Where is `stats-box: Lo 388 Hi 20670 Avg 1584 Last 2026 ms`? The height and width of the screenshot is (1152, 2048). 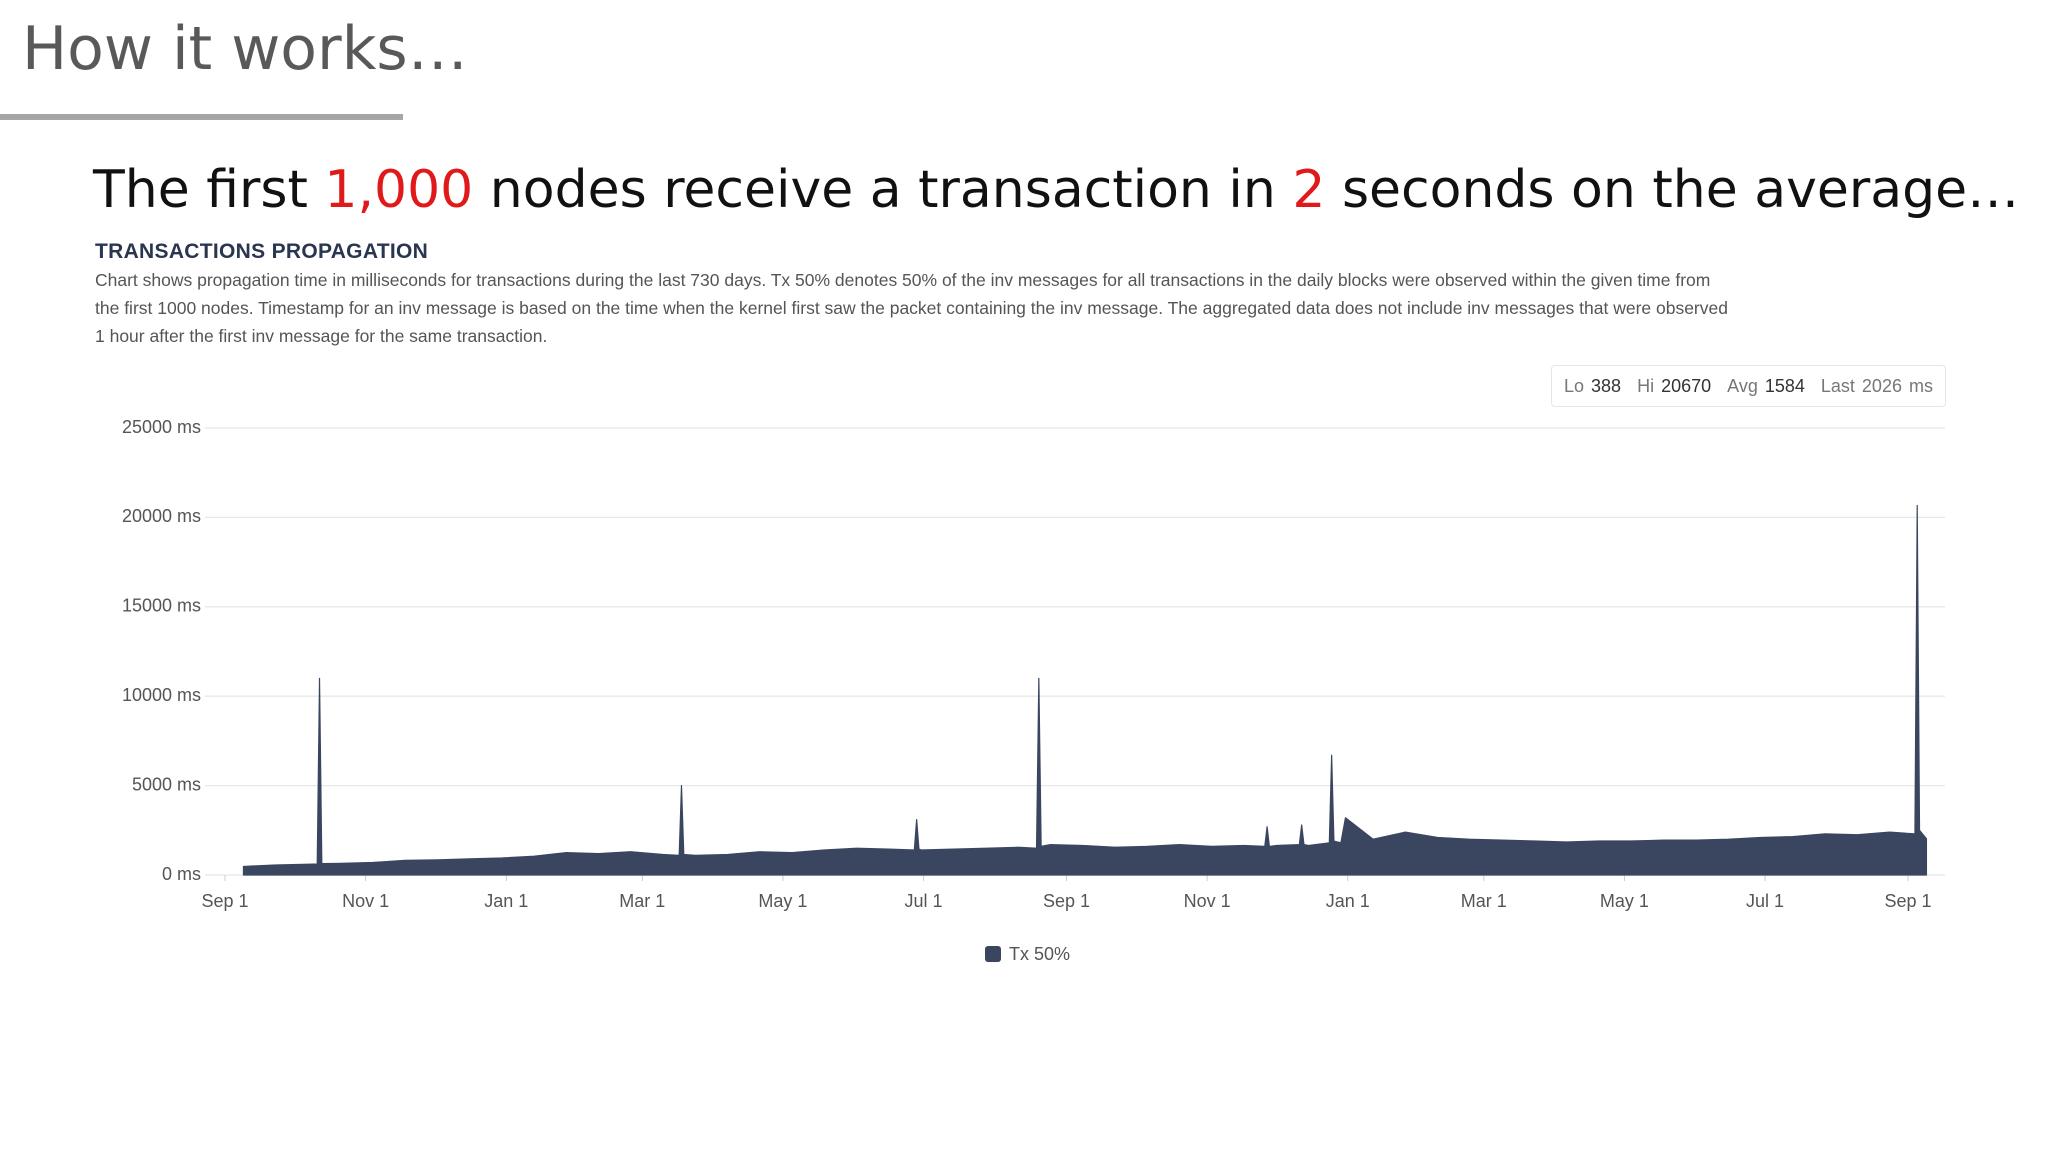
stats-box: Lo 388 Hi 20670 Avg 1584 Last 2026 ms is located at coordinates (1748, 386).